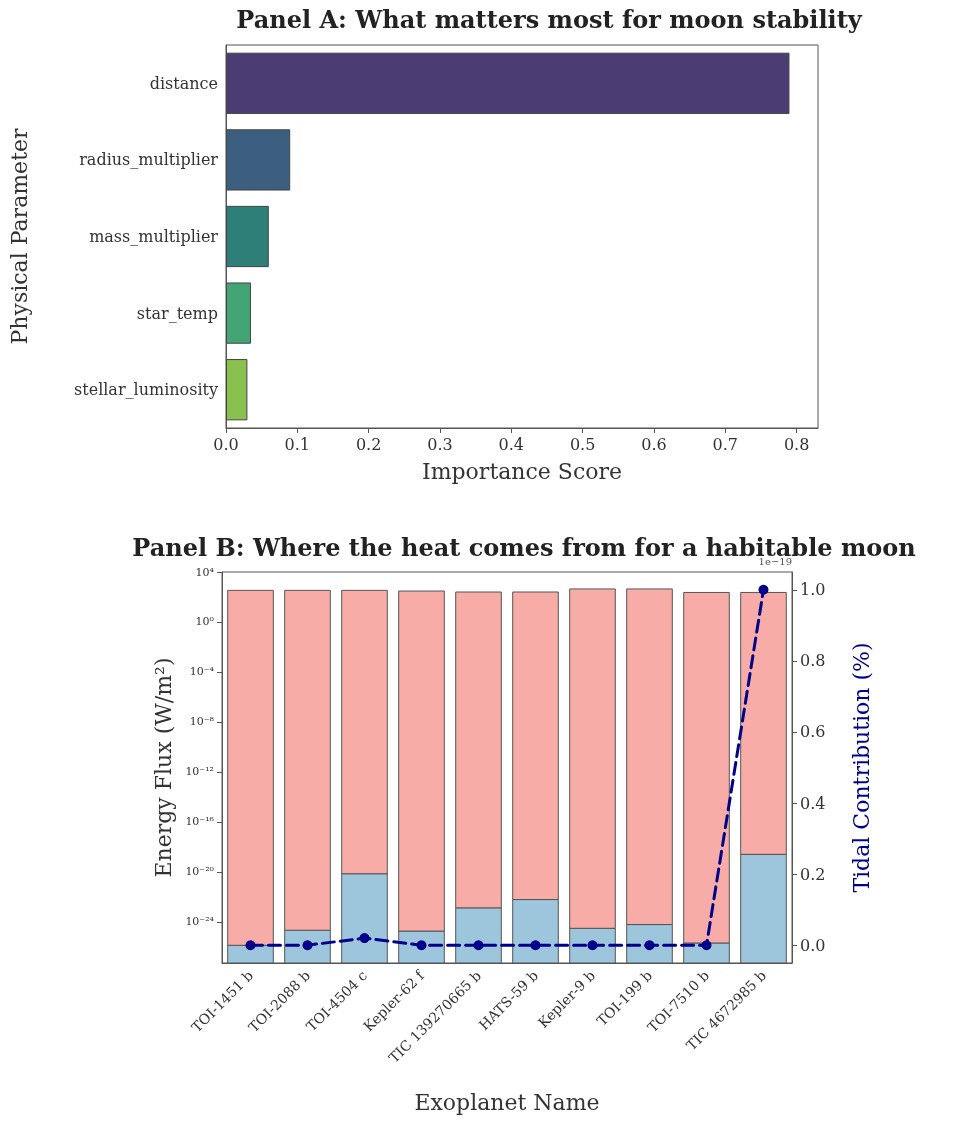  I want to click on x-axis-title: Exoplanet Name, so click(507, 1102).